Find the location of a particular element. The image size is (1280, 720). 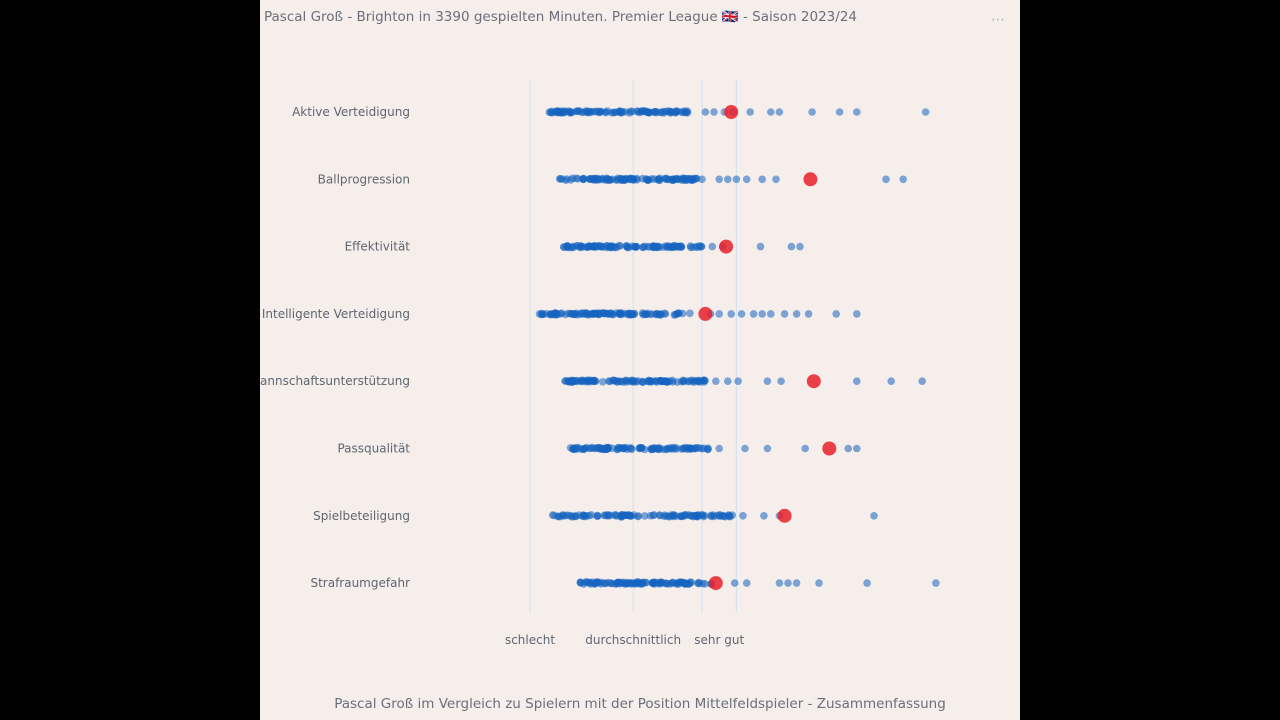

row-label: Strafraumgefahr is located at coordinates (360, 583).